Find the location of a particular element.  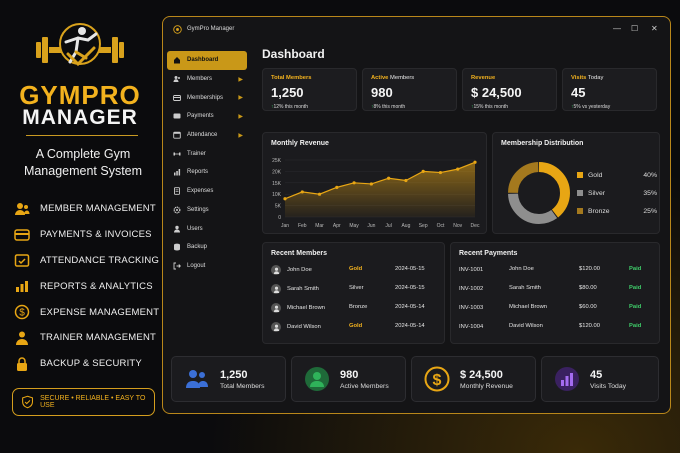

sidebar-item-reports: Reports is located at coordinates (207, 172).